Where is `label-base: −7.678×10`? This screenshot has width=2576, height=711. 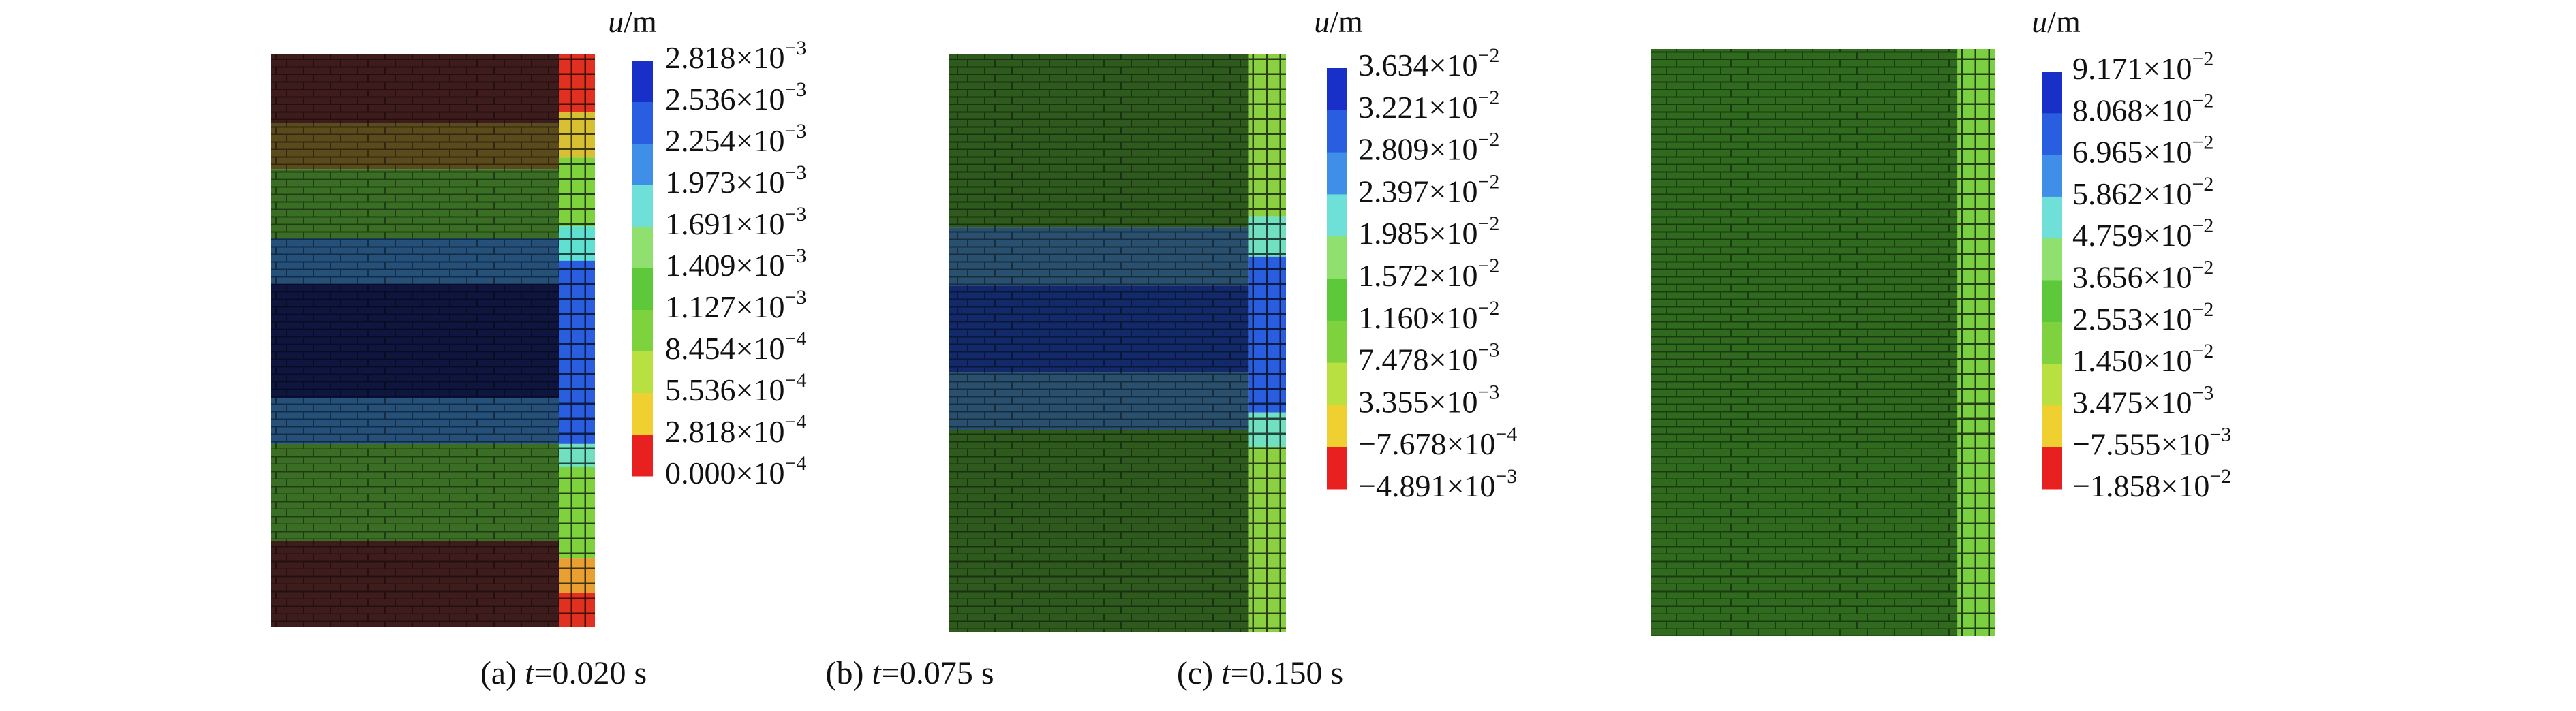
label-base: −7.678×10 is located at coordinates (1426, 443).